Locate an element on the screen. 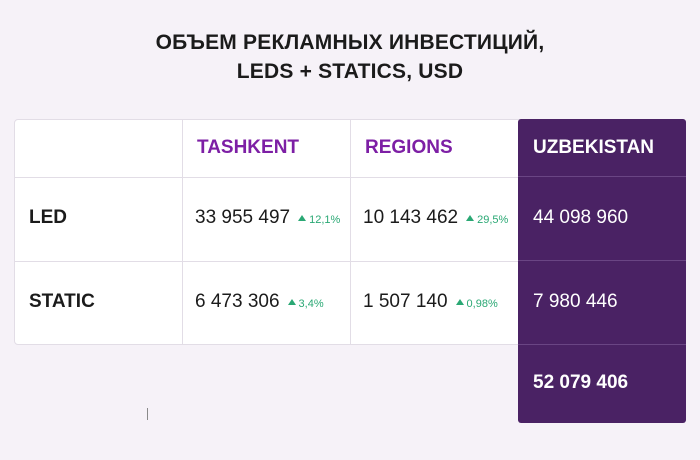  cell-led-tashkent: 33 955 497 12,1% is located at coordinates (267, 218).